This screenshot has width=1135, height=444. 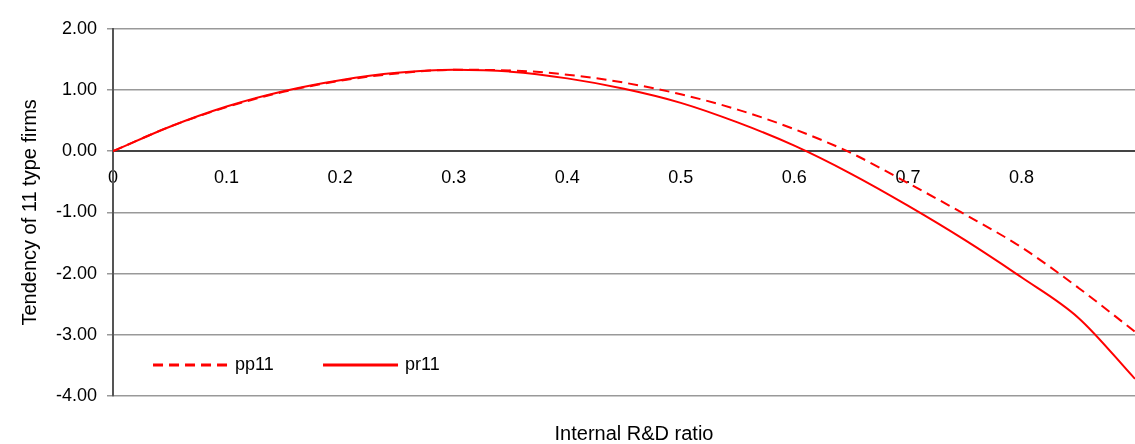 I want to click on y-tick-label: 2.00, so click(x=79, y=27).